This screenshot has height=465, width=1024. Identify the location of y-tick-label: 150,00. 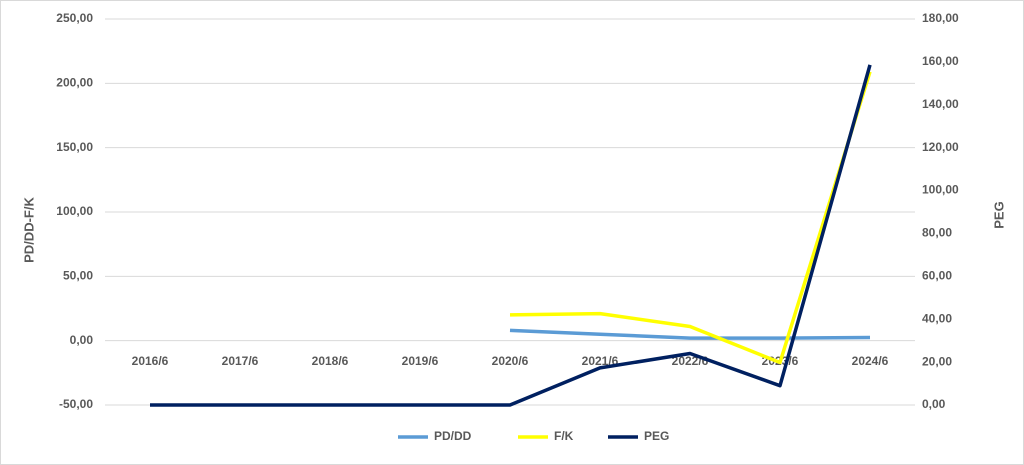
(74, 147).